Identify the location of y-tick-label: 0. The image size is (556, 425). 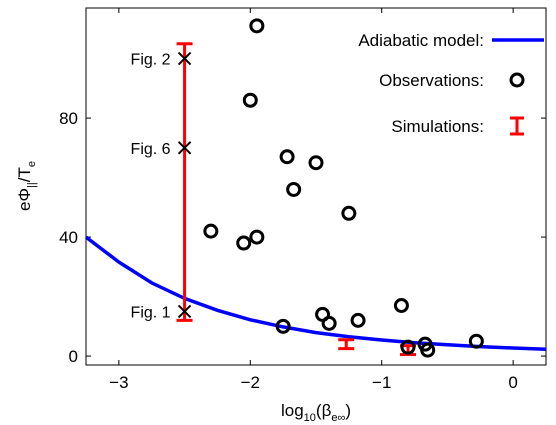
(73, 356).